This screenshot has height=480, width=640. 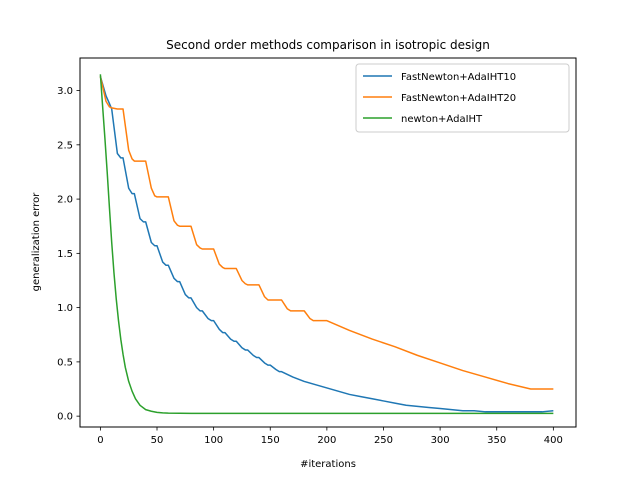 I want to click on y-tick-label: 0.5, so click(x=65, y=362).